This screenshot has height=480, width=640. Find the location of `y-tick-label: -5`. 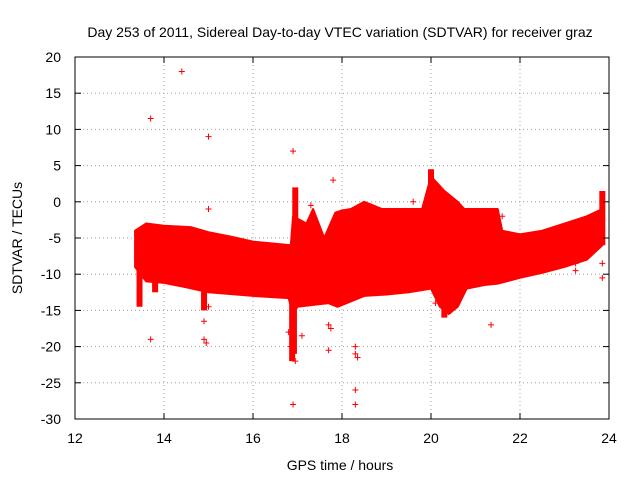

y-tick-label: -5 is located at coordinates (55, 238).